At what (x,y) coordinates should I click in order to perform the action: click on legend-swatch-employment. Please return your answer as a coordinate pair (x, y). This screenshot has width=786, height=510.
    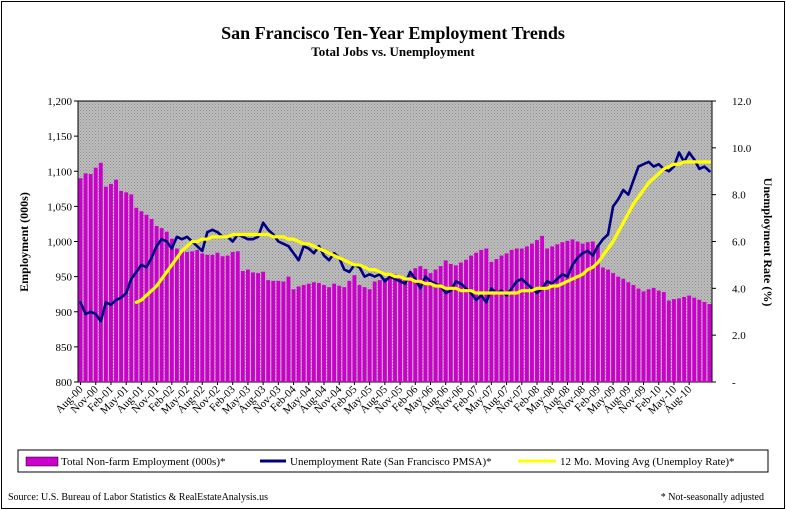
    Looking at the image, I should click on (42, 461).